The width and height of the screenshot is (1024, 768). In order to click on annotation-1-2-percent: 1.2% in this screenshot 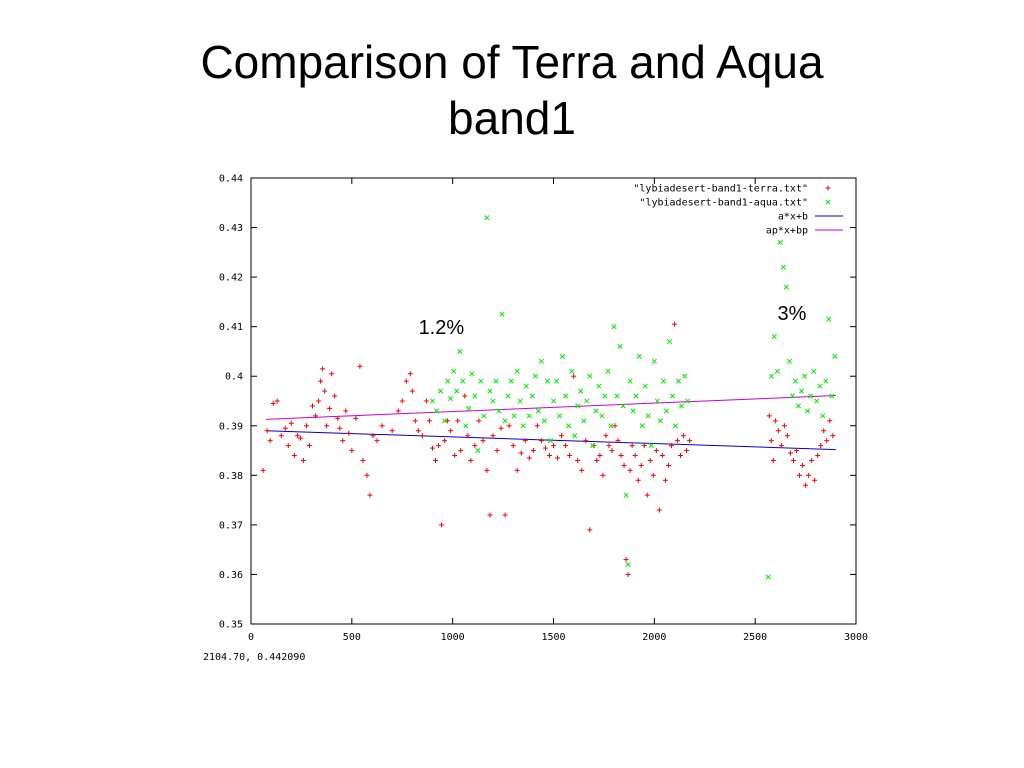, I will do `click(441, 328)`.